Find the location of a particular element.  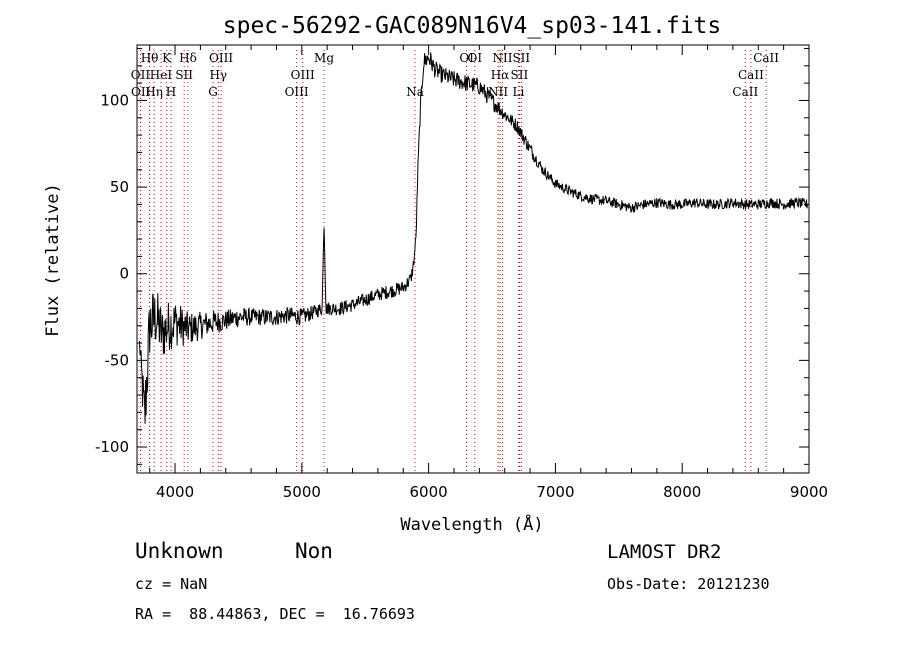

x-tick-label: 4000 is located at coordinates (175, 492).